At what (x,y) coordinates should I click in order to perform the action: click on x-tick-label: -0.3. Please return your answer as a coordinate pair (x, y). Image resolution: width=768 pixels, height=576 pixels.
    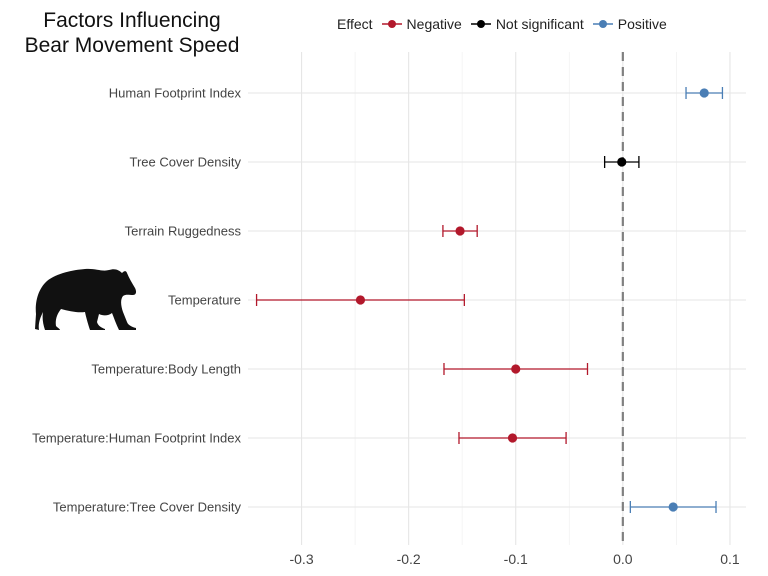
    Looking at the image, I should click on (301, 559).